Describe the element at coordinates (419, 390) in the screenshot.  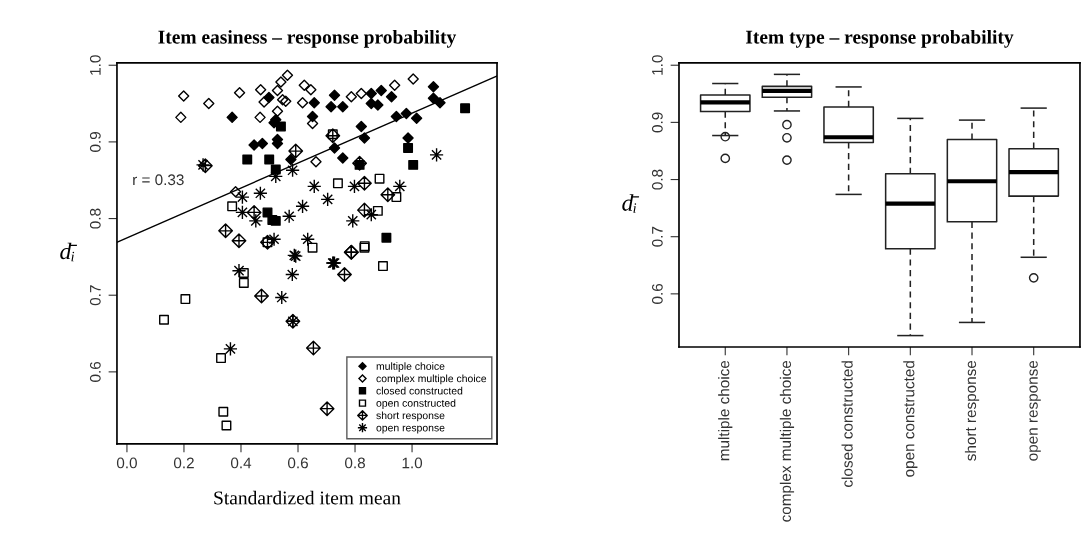
I see `legend-label: closed constructed` at that location.